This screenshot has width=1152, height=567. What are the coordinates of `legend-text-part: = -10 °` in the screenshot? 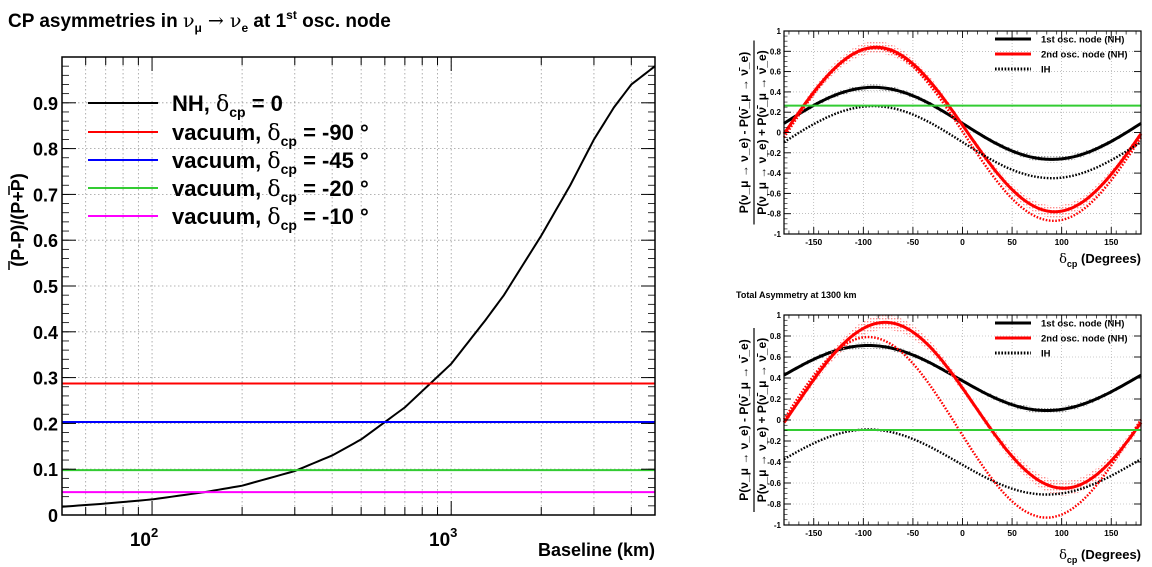 It's located at (333, 216).